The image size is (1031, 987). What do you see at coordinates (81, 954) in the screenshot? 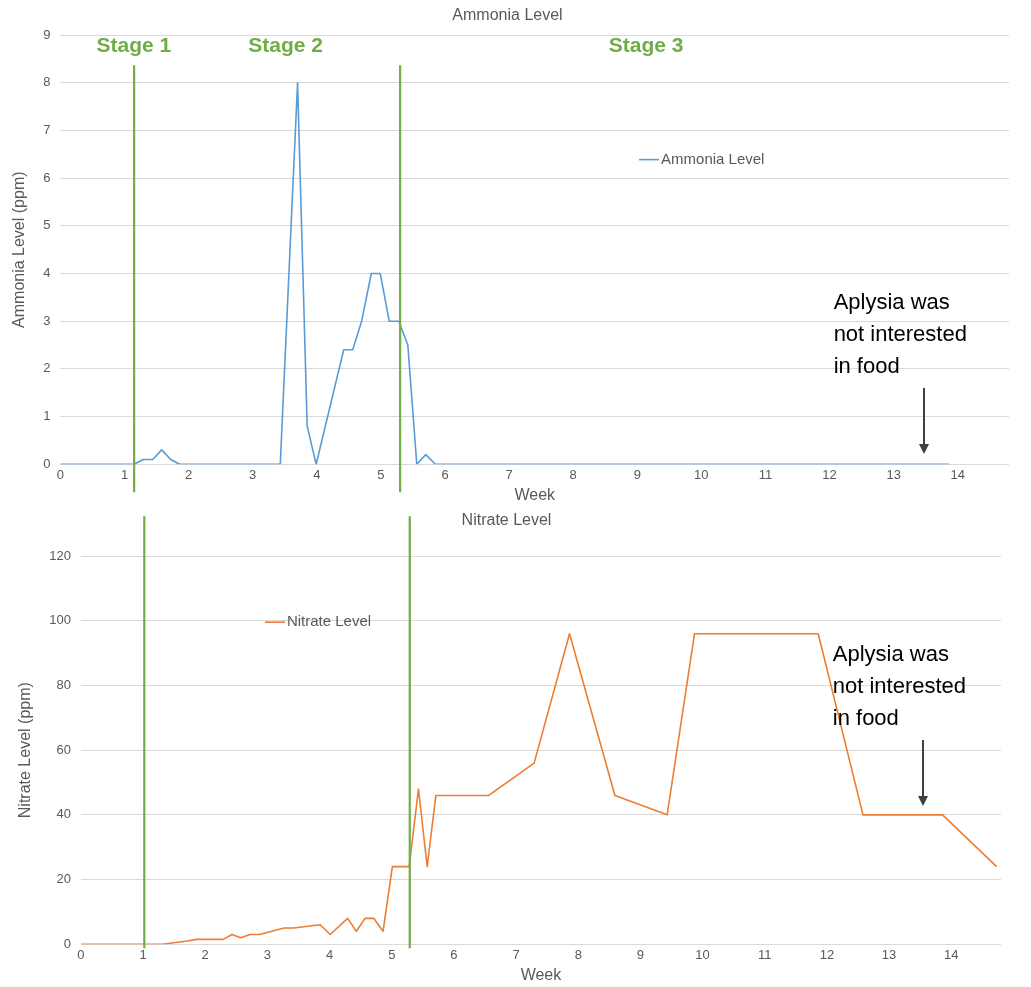
I see `x-tick-label: 0` at bounding box center [81, 954].